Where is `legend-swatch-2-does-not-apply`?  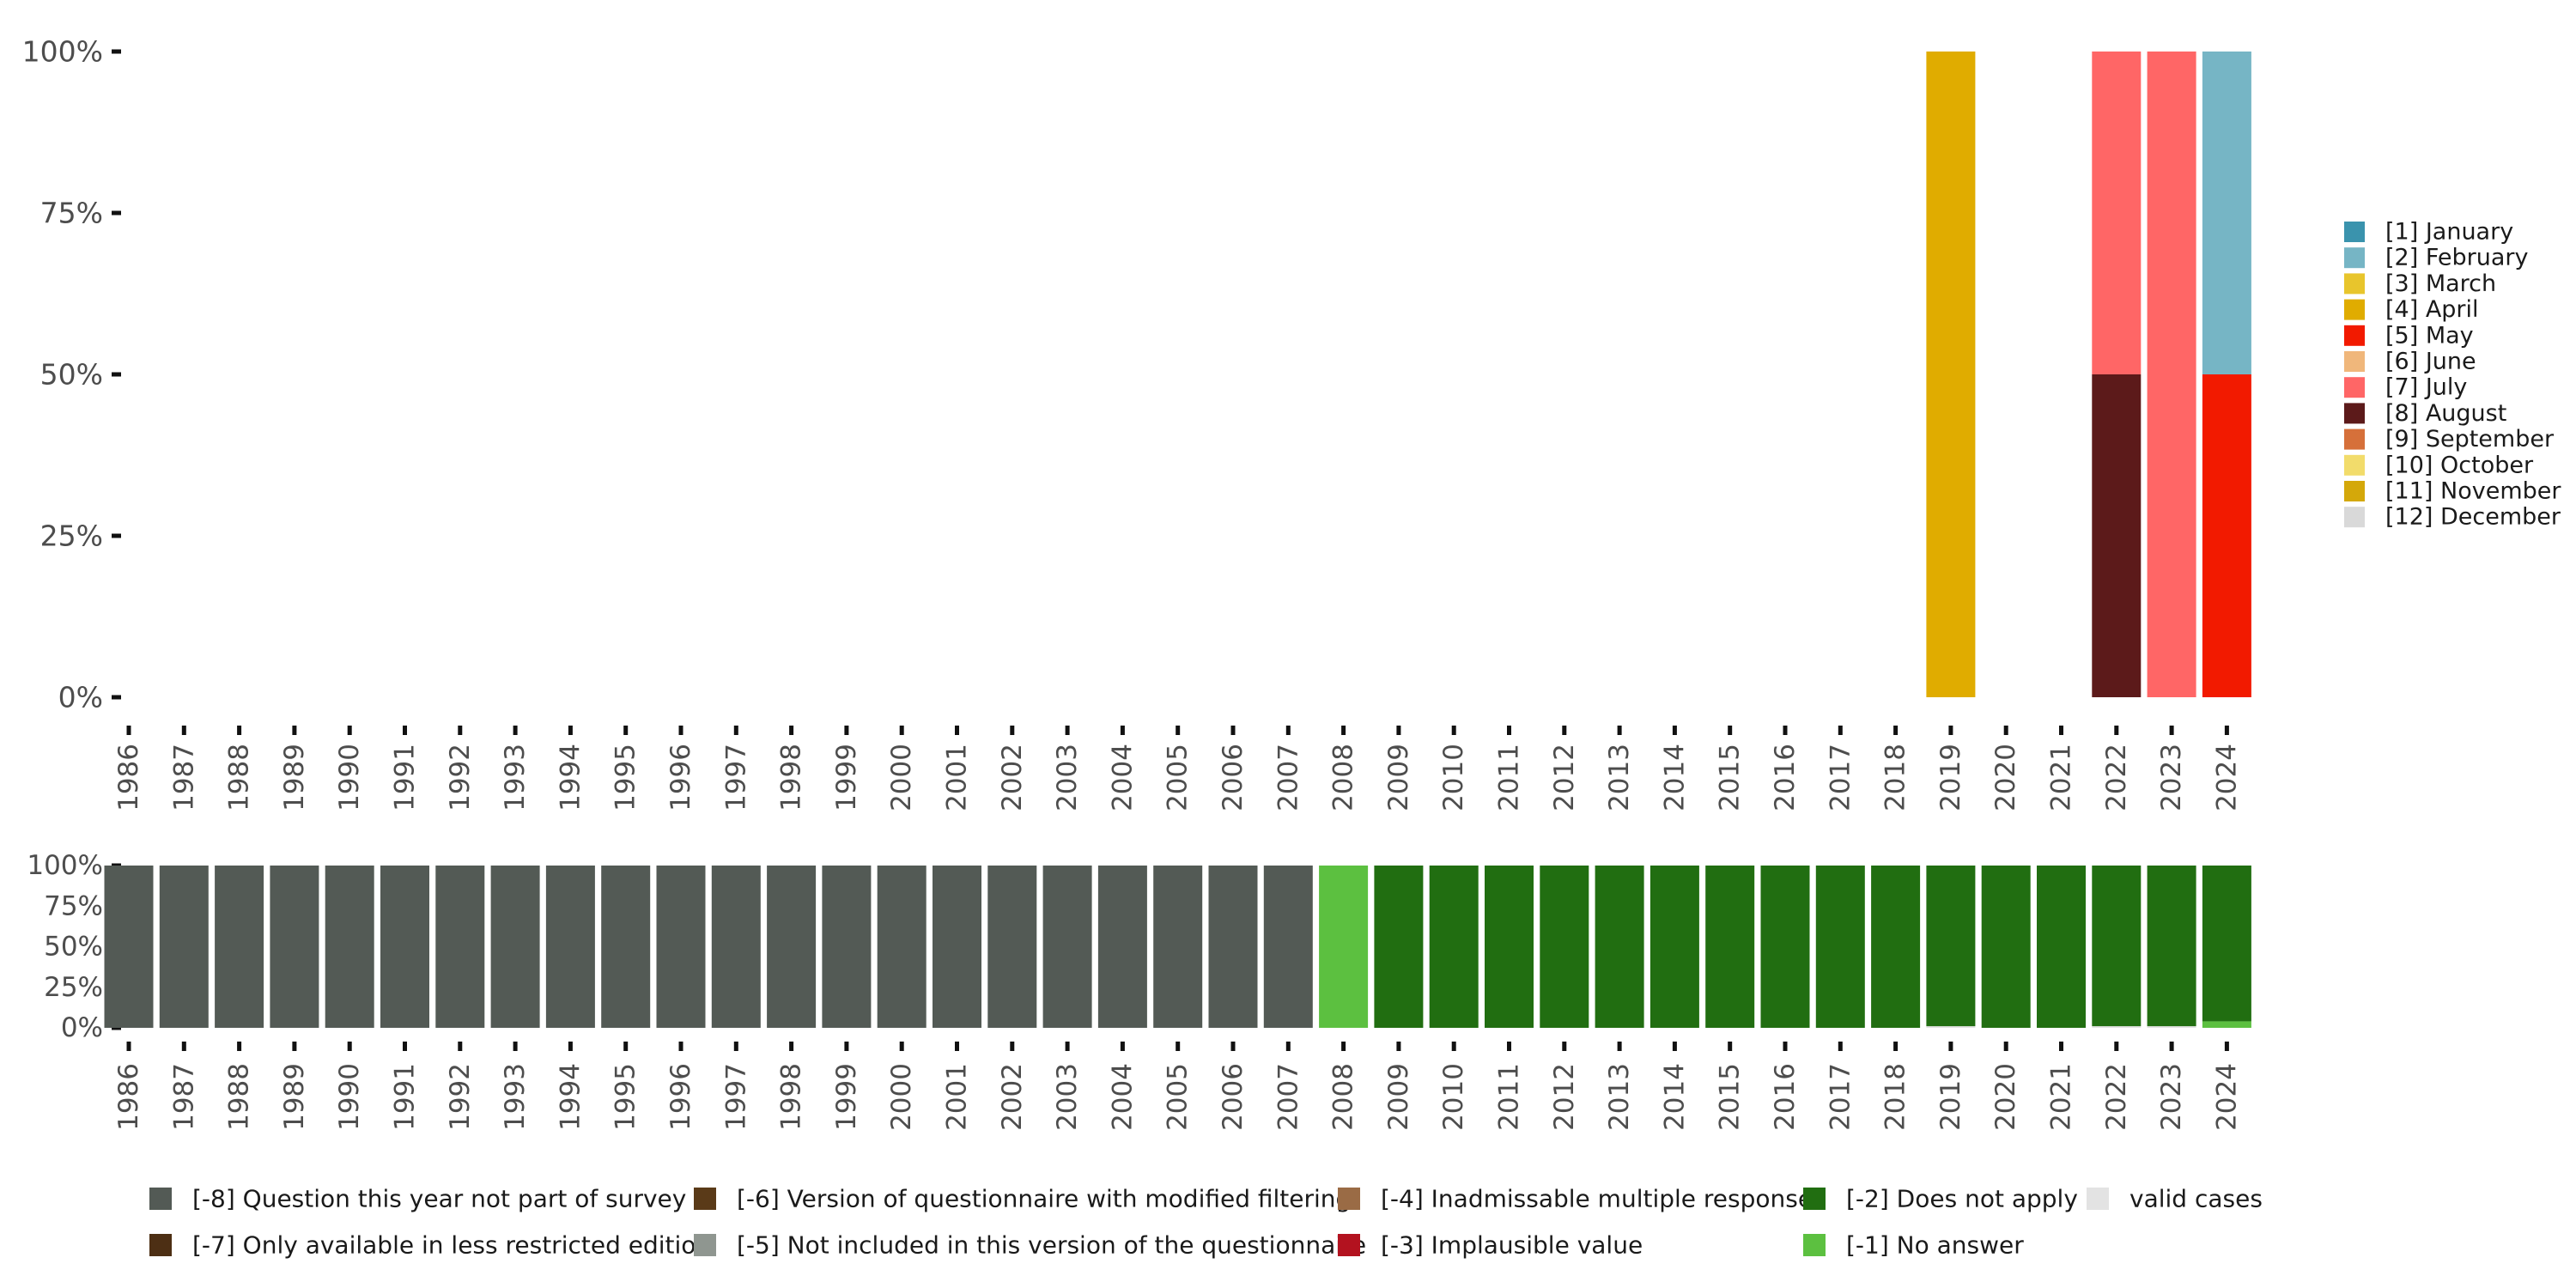 legend-swatch-2-does-not-apply is located at coordinates (1814, 1199).